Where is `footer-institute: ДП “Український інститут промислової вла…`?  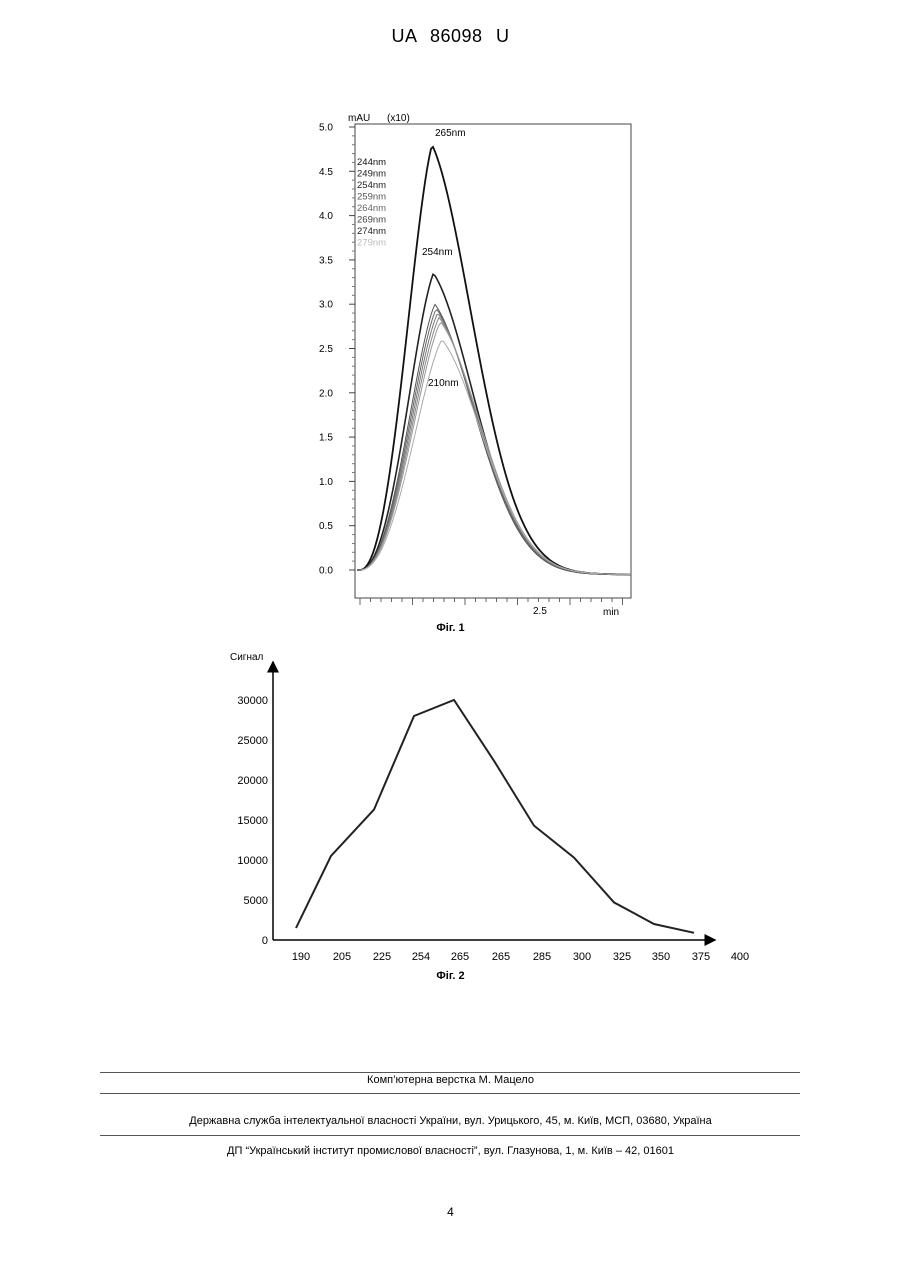 footer-institute: ДП “Український інститут промислової вла… is located at coordinates (450, 1151).